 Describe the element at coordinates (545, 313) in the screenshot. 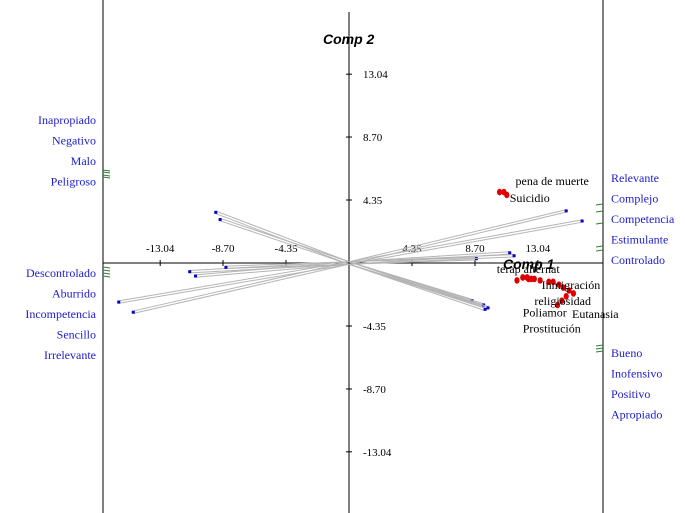

I see `point-label: Poliamor` at that location.